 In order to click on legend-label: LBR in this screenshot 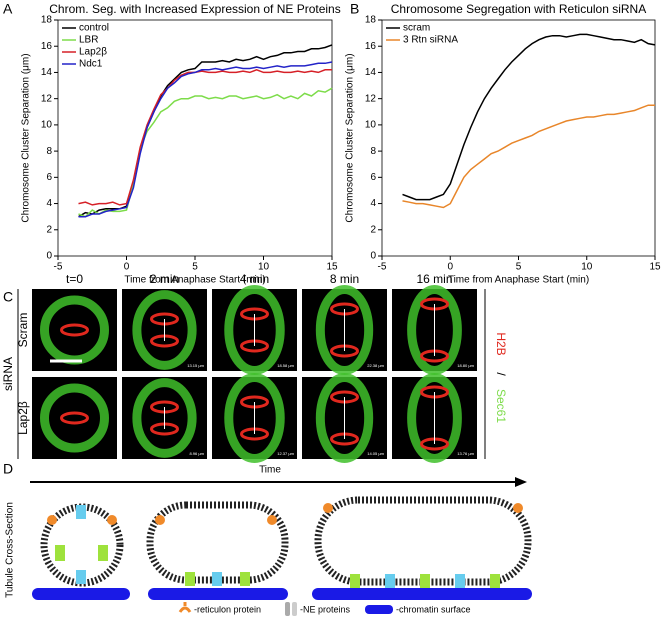, I will do `click(88, 40)`.